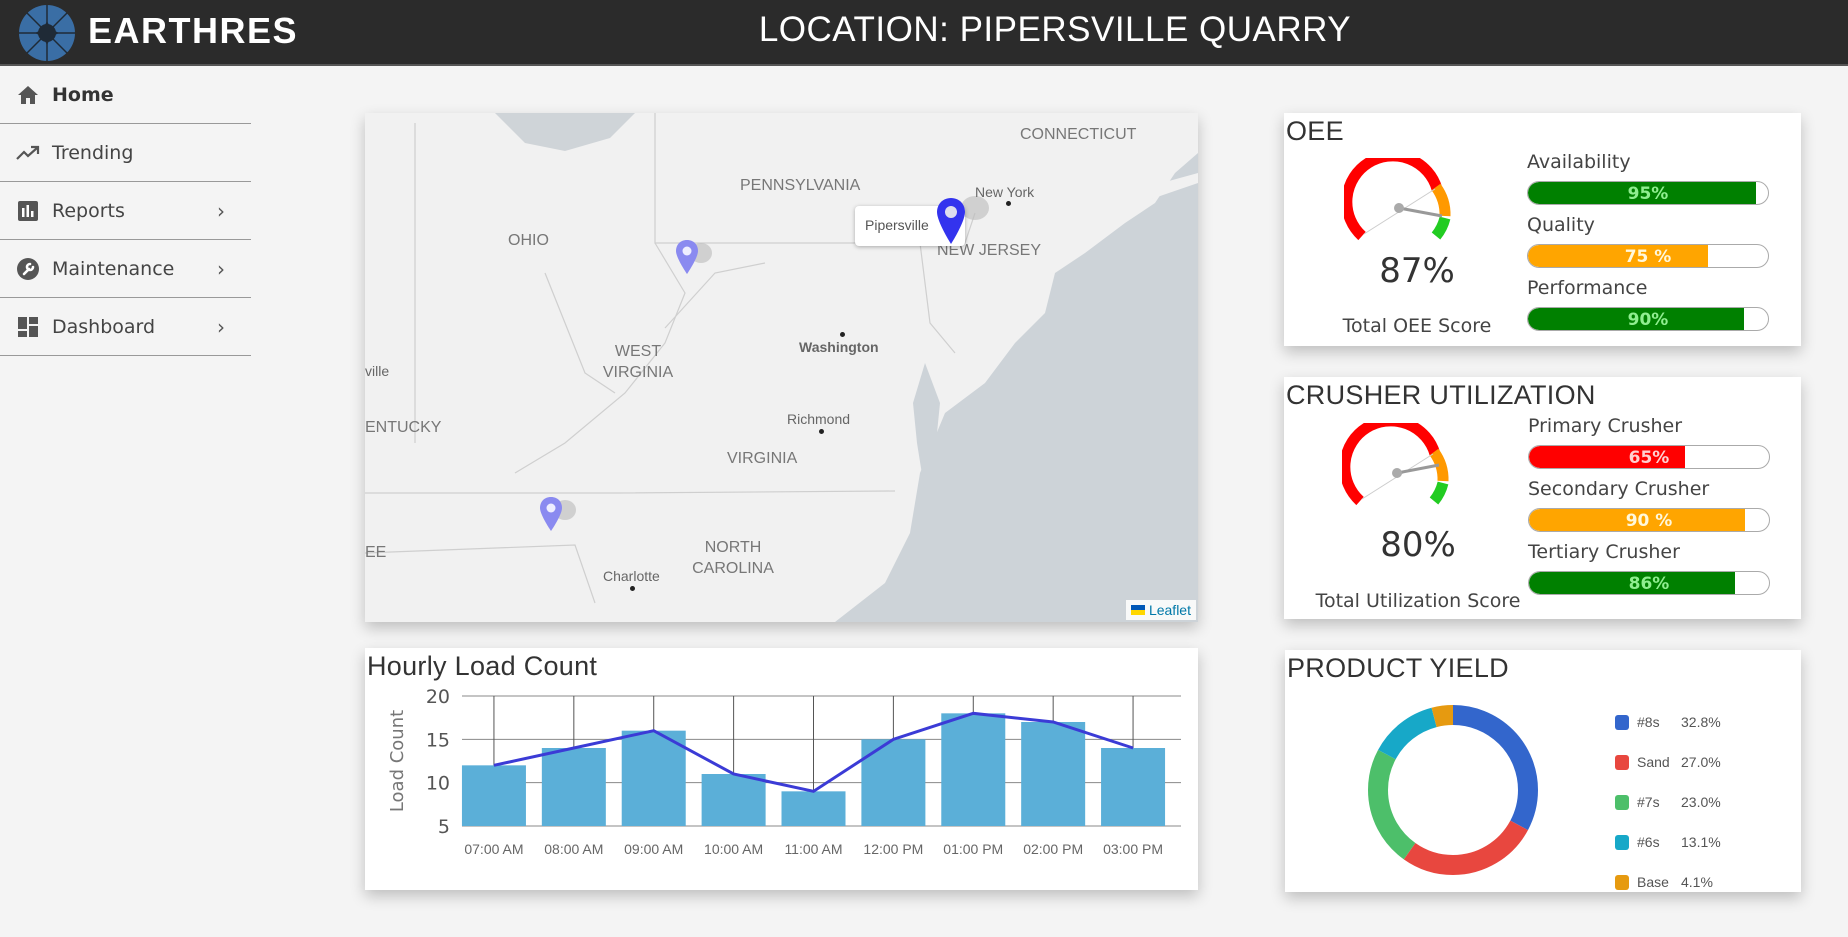 The image size is (1848, 937). I want to click on sidebar-item-label: Dashboard, so click(104, 326).